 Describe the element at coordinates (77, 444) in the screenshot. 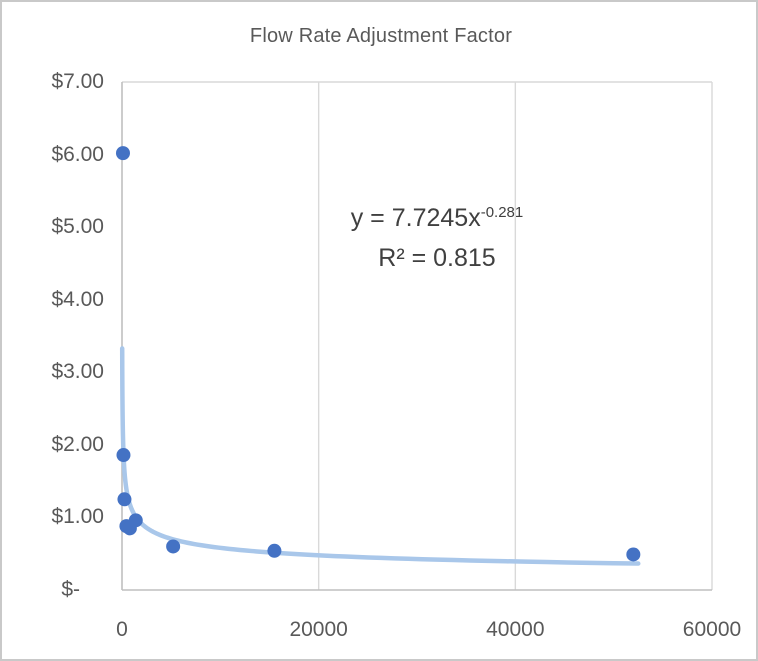

I see `y-axis-tick-label: $2.00` at that location.